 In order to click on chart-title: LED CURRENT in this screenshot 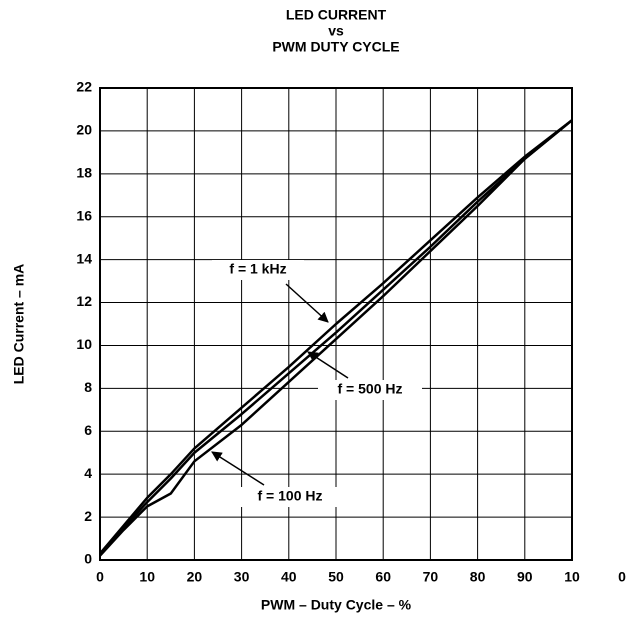, I will do `click(336, 15)`.